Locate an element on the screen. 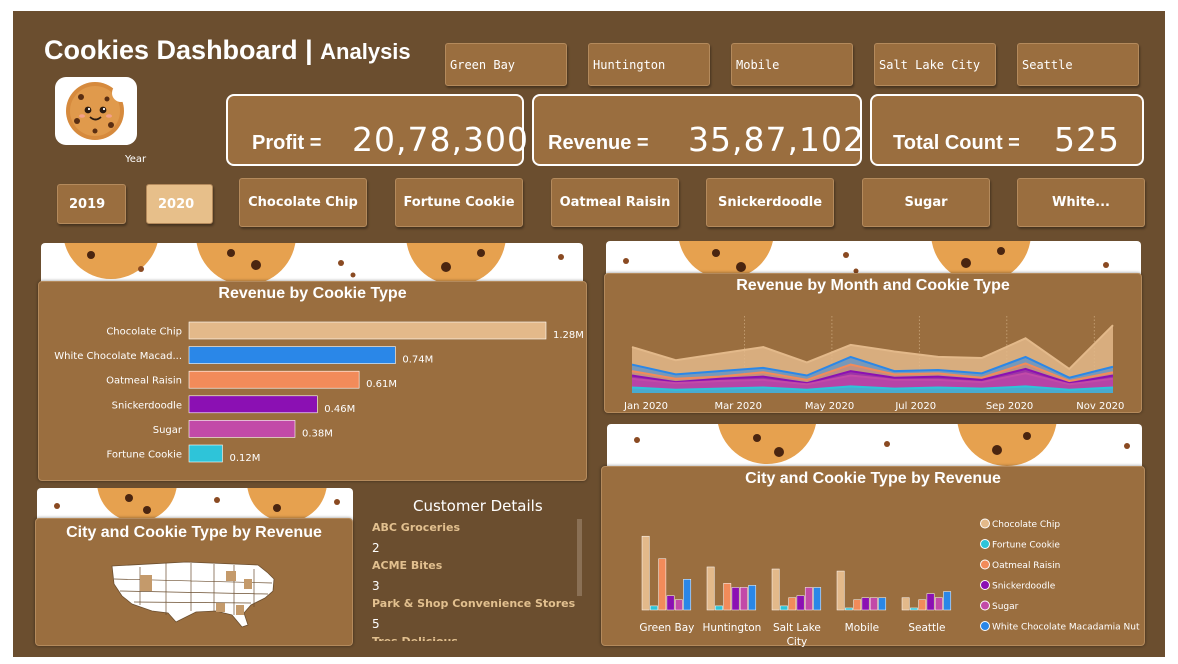  title-main: Cookies Dashboard is located at coordinates (171, 50).